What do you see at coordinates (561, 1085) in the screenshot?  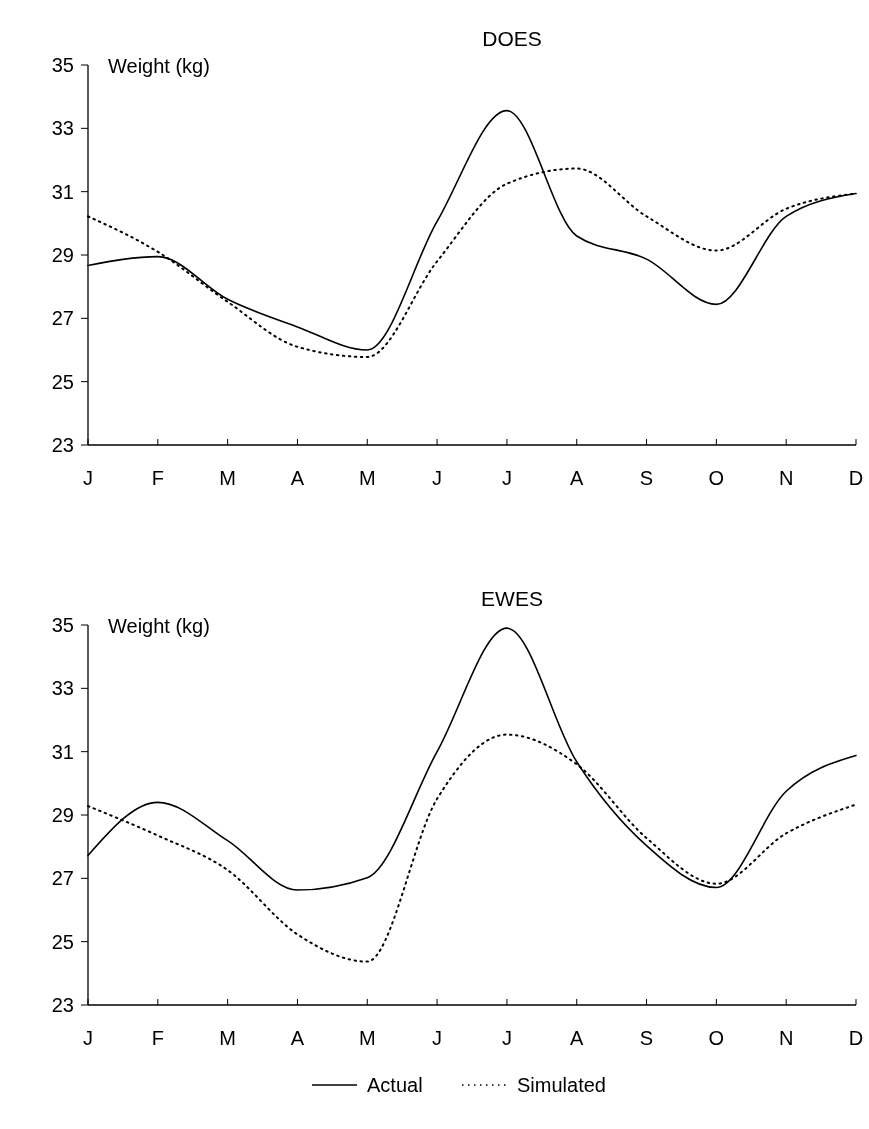 I see `legend-label: Simulated` at bounding box center [561, 1085].